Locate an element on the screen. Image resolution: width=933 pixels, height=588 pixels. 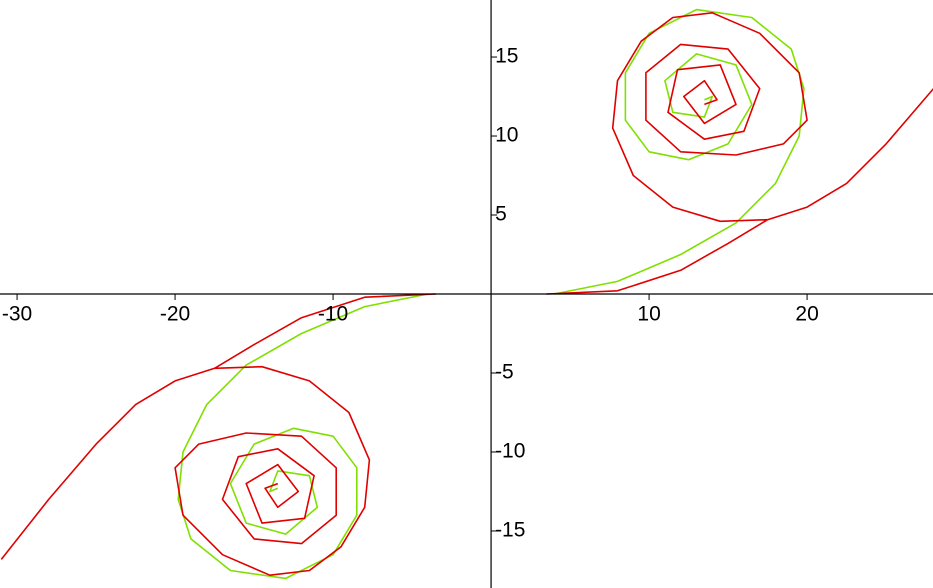
y-tick-label: 5 is located at coordinates (501, 214).